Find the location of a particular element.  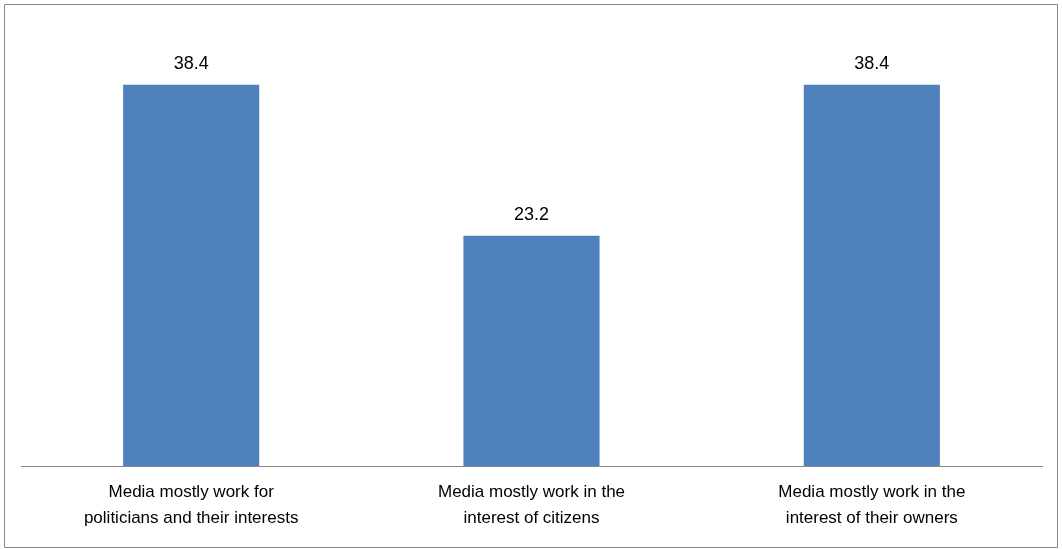

x-tick-label: Media mostly work for politicians and their interests is located at coordinates (191, 504).